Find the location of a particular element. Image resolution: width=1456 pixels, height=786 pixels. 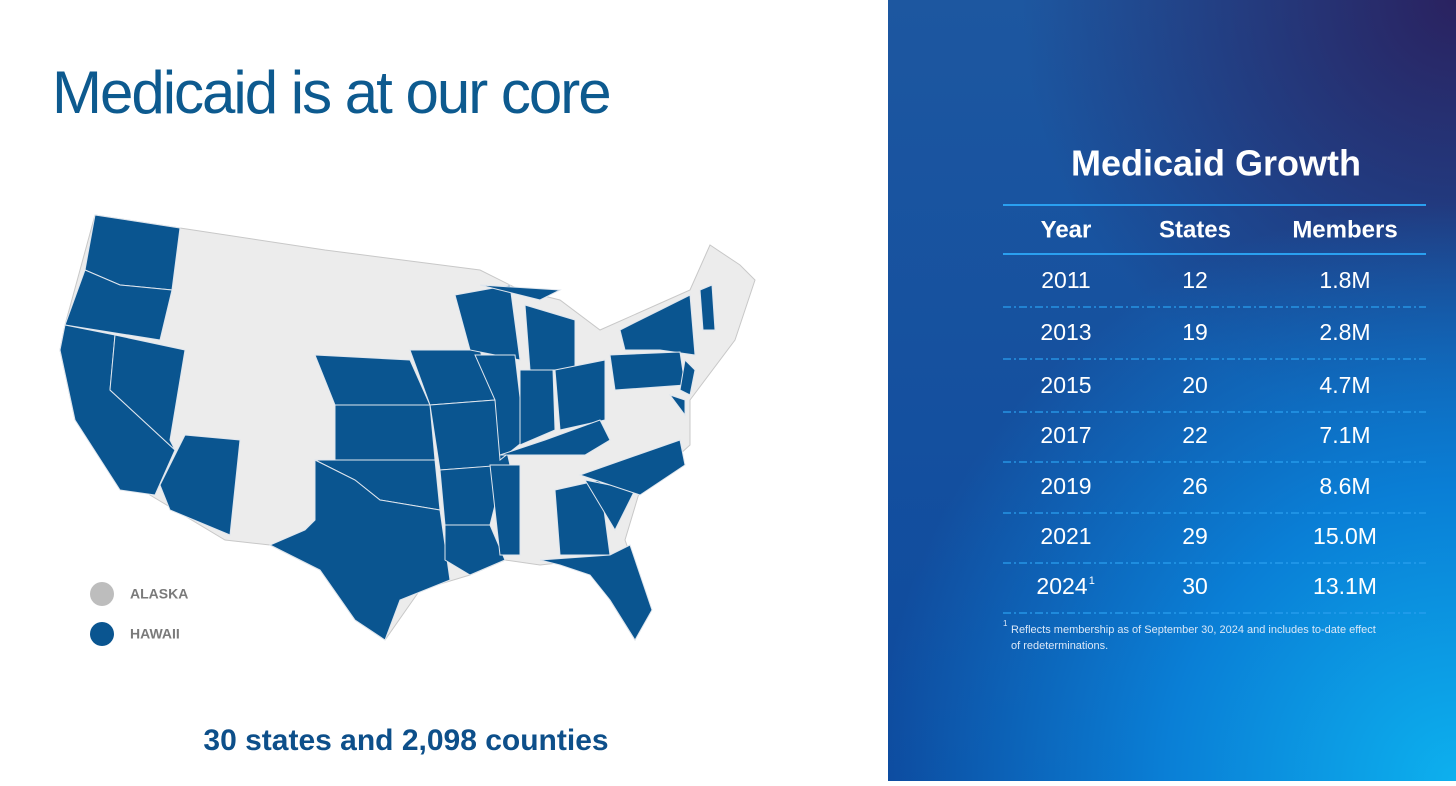

table-cell: 26 is located at coordinates (1195, 486).